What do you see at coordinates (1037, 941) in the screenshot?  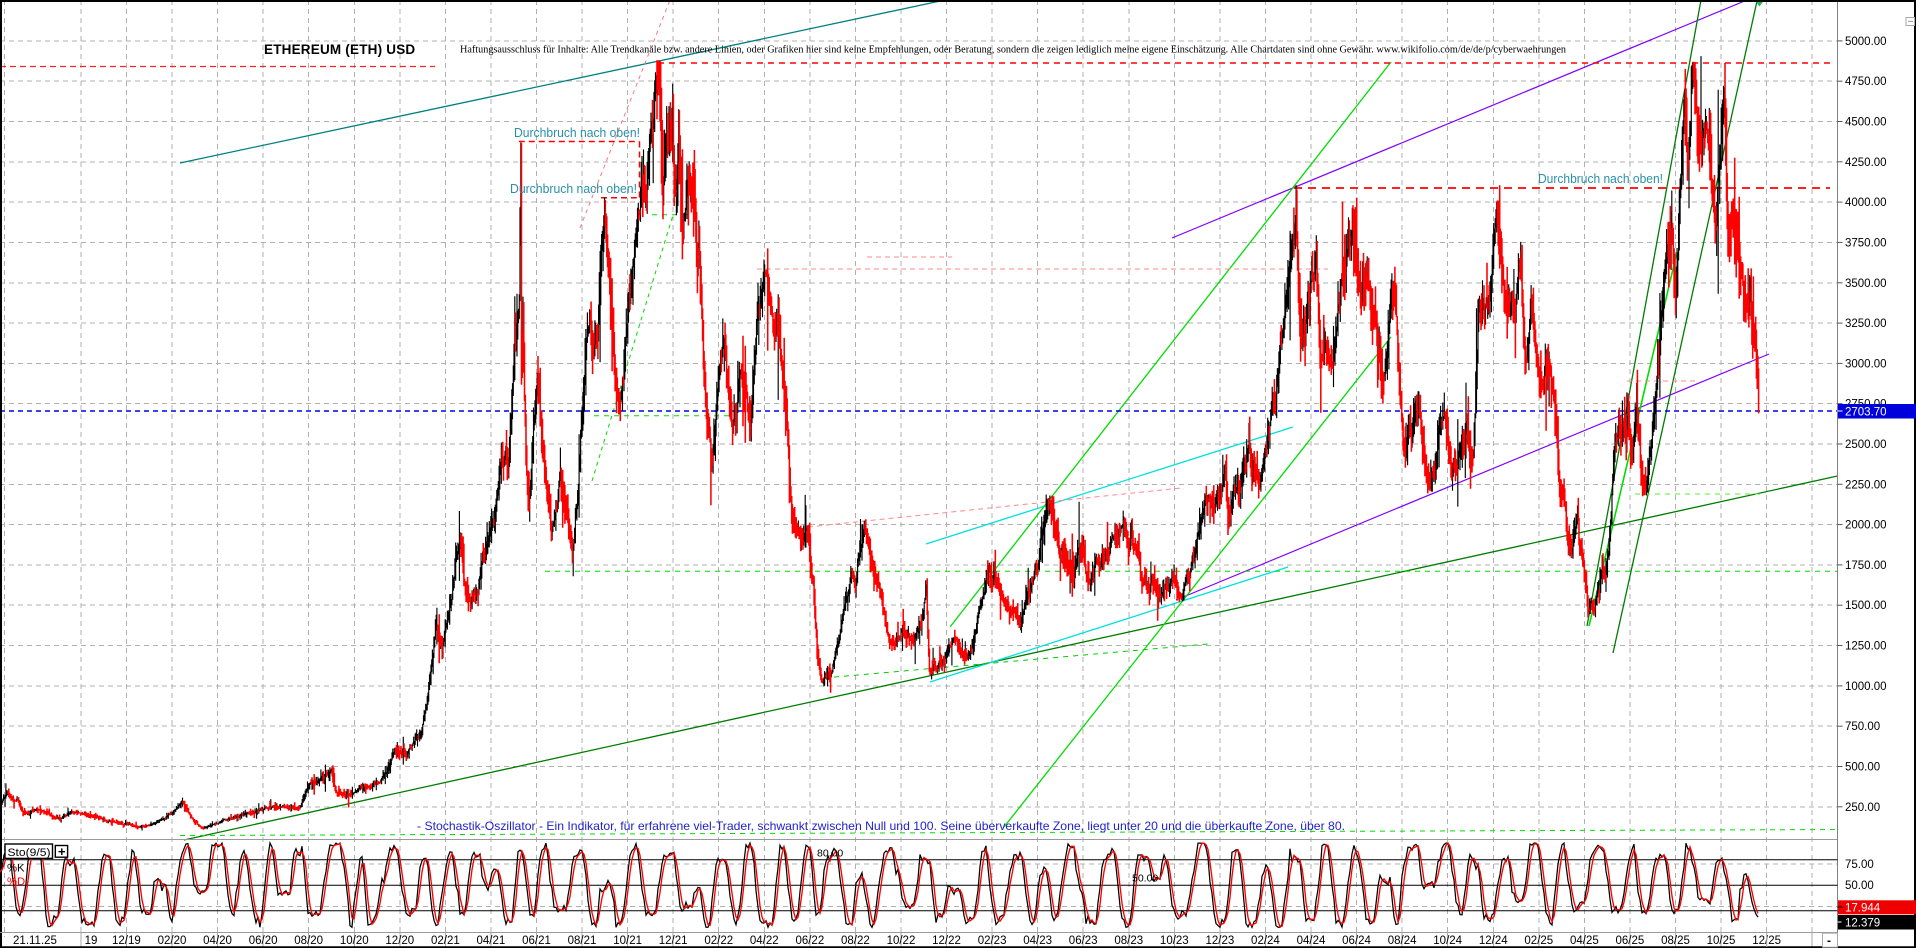 I see `svg-text: 04/23` at bounding box center [1037, 941].